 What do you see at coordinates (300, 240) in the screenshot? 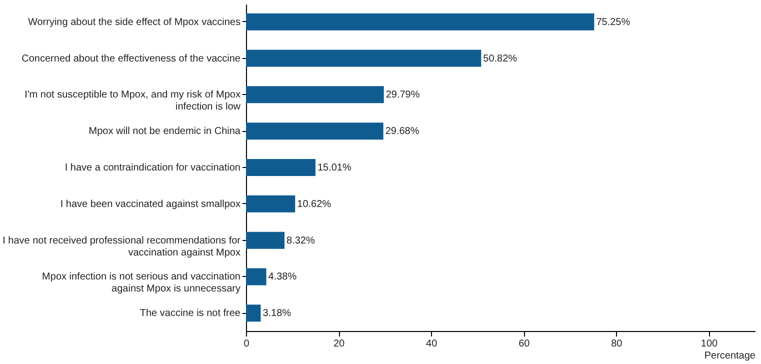
I see `data-label: 8.32%` at bounding box center [300, 240].